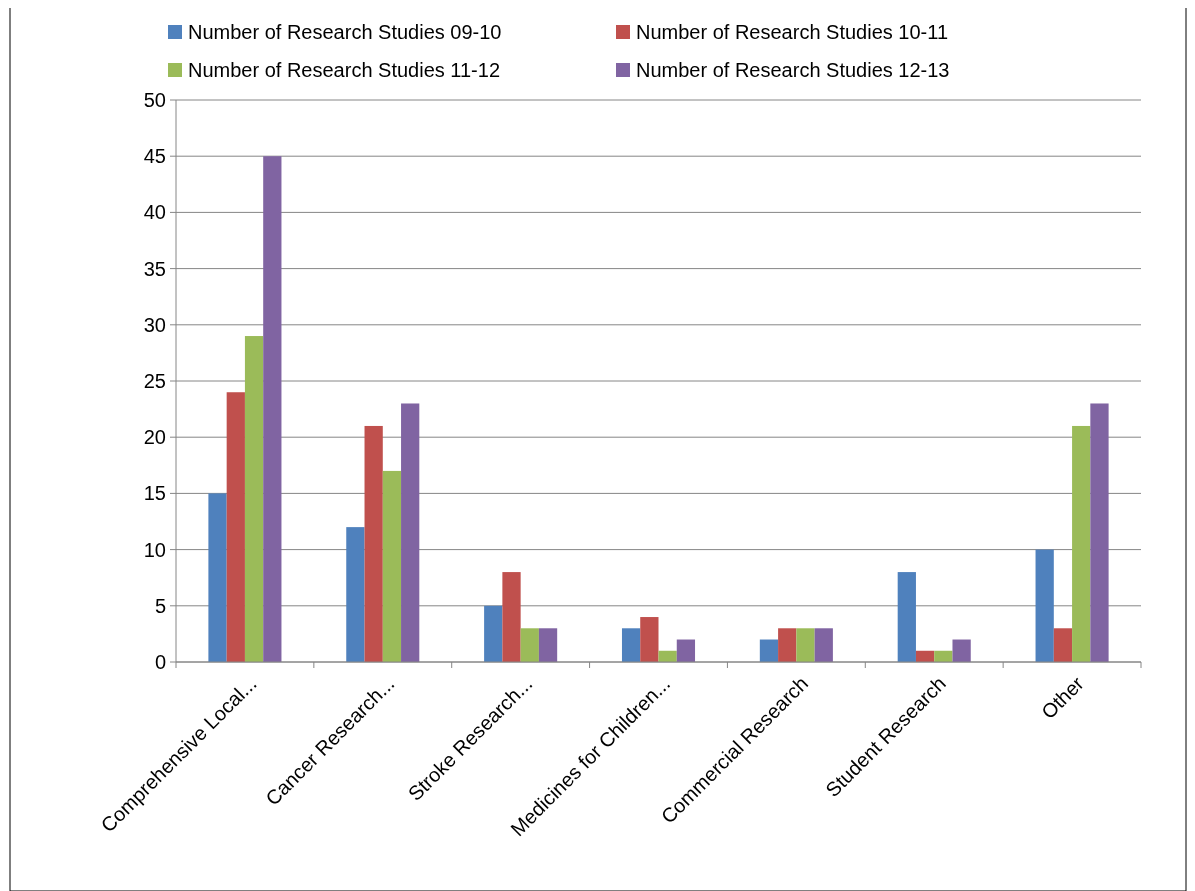  Describe the element at coordinates (154, 324) in the screenshot. I see `y-tick-label: 30` at that location.